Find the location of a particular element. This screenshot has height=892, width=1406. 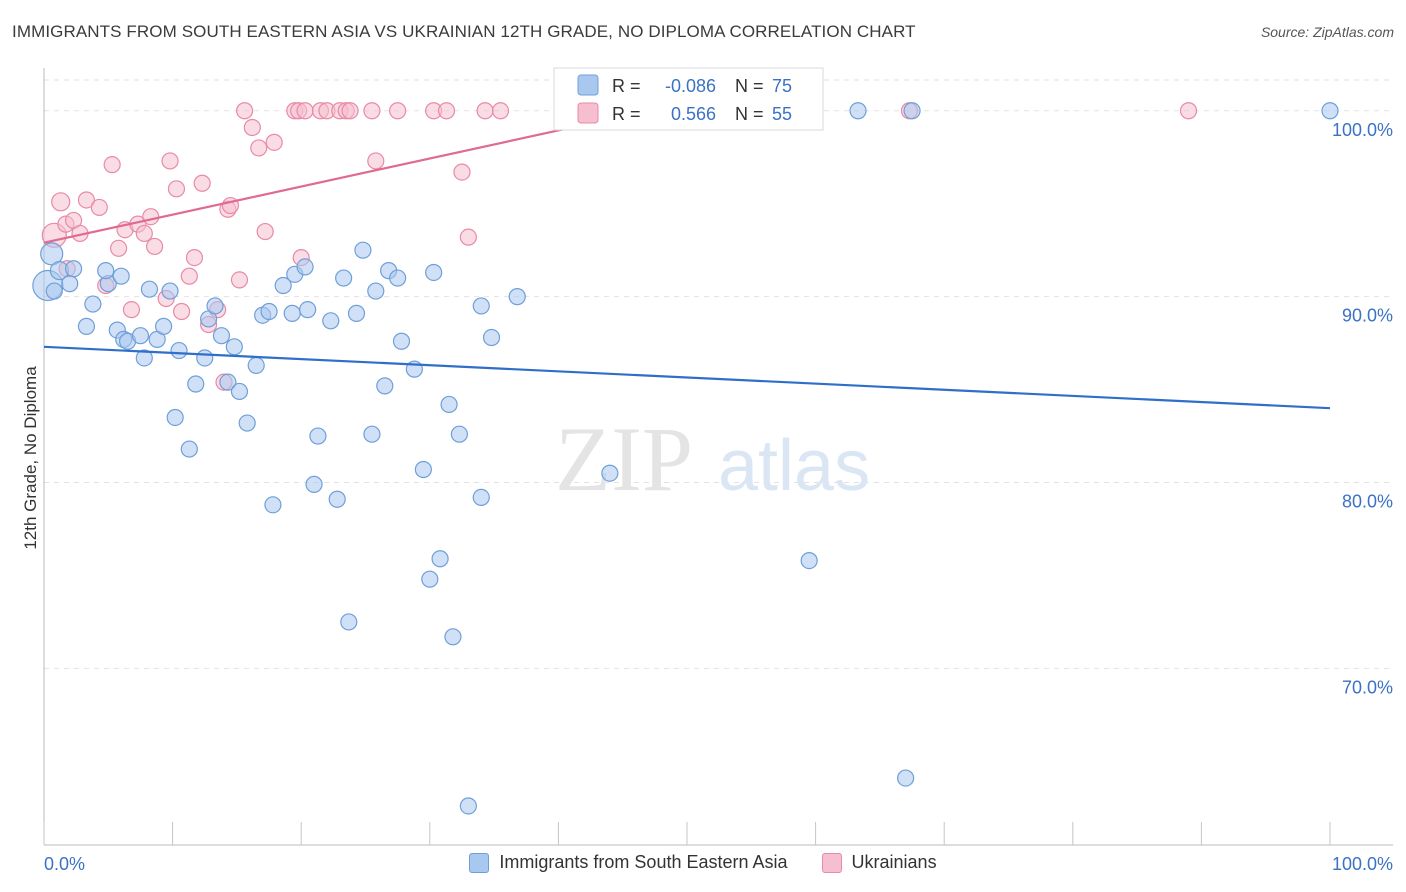

y-tick-label: 80.0% is located at coordinates (1367, 502).